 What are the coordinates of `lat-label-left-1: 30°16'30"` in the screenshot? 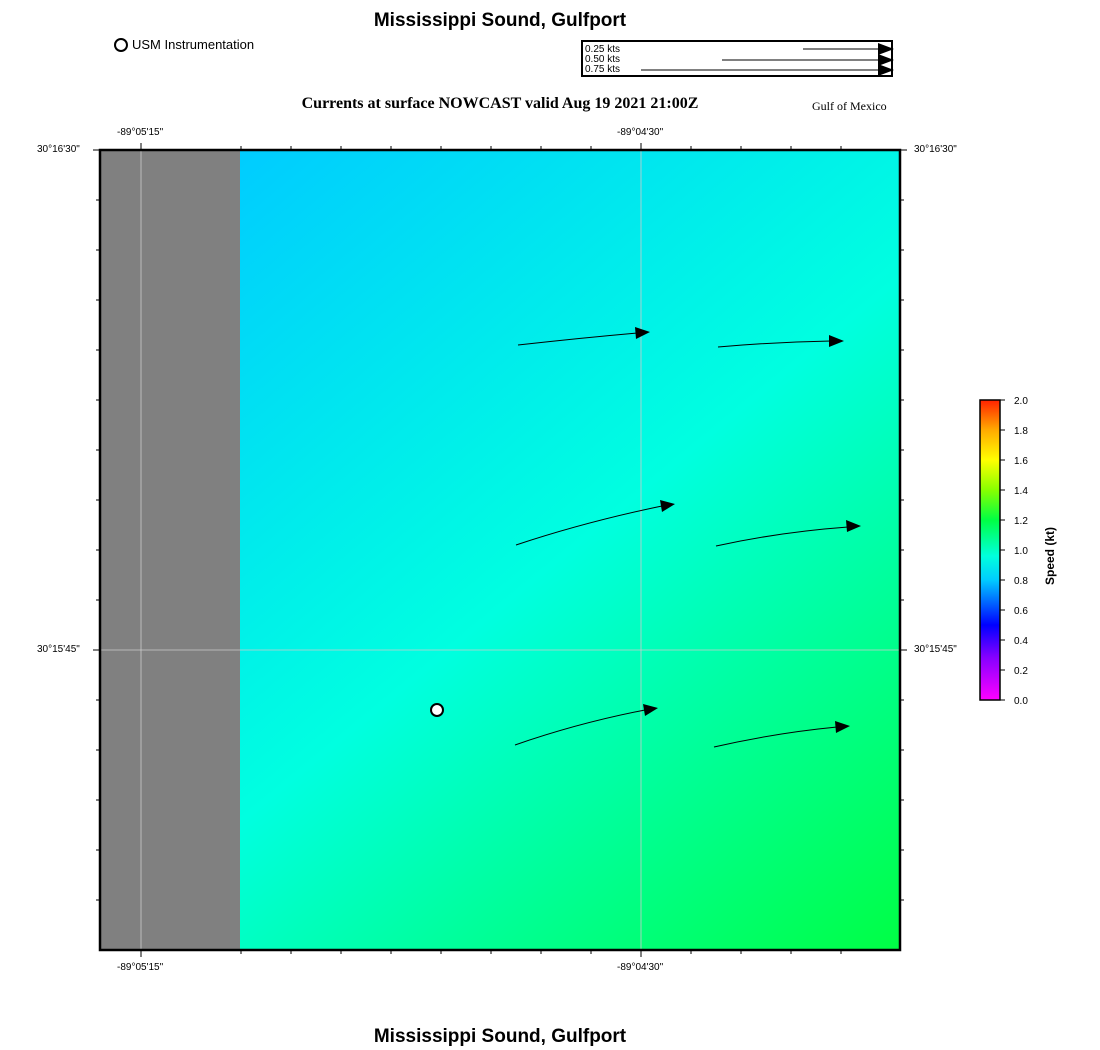 It's located at (58, 149).